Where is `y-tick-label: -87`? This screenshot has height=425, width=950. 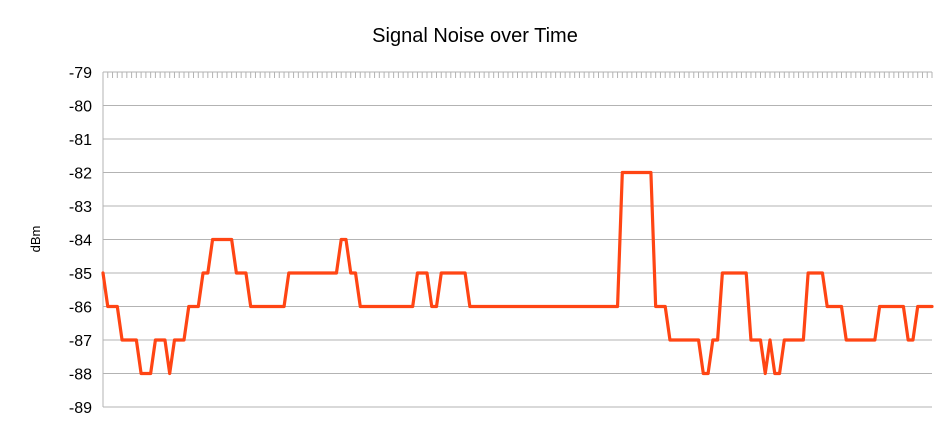
y-tick-label: -87 is located at coordinates (80, 341).